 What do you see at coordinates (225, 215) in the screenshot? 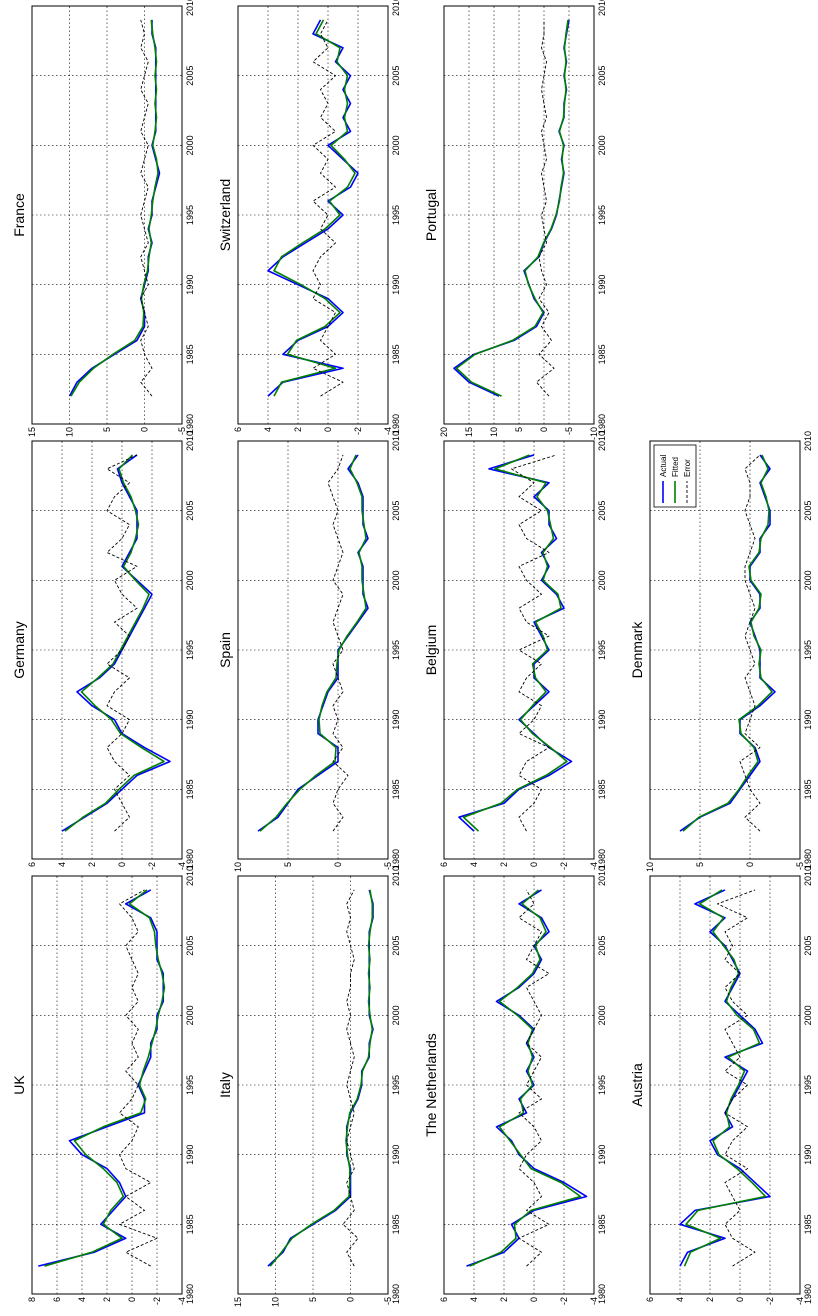
I see `panel-title: Switzerland` at bounding box center [225, 215].